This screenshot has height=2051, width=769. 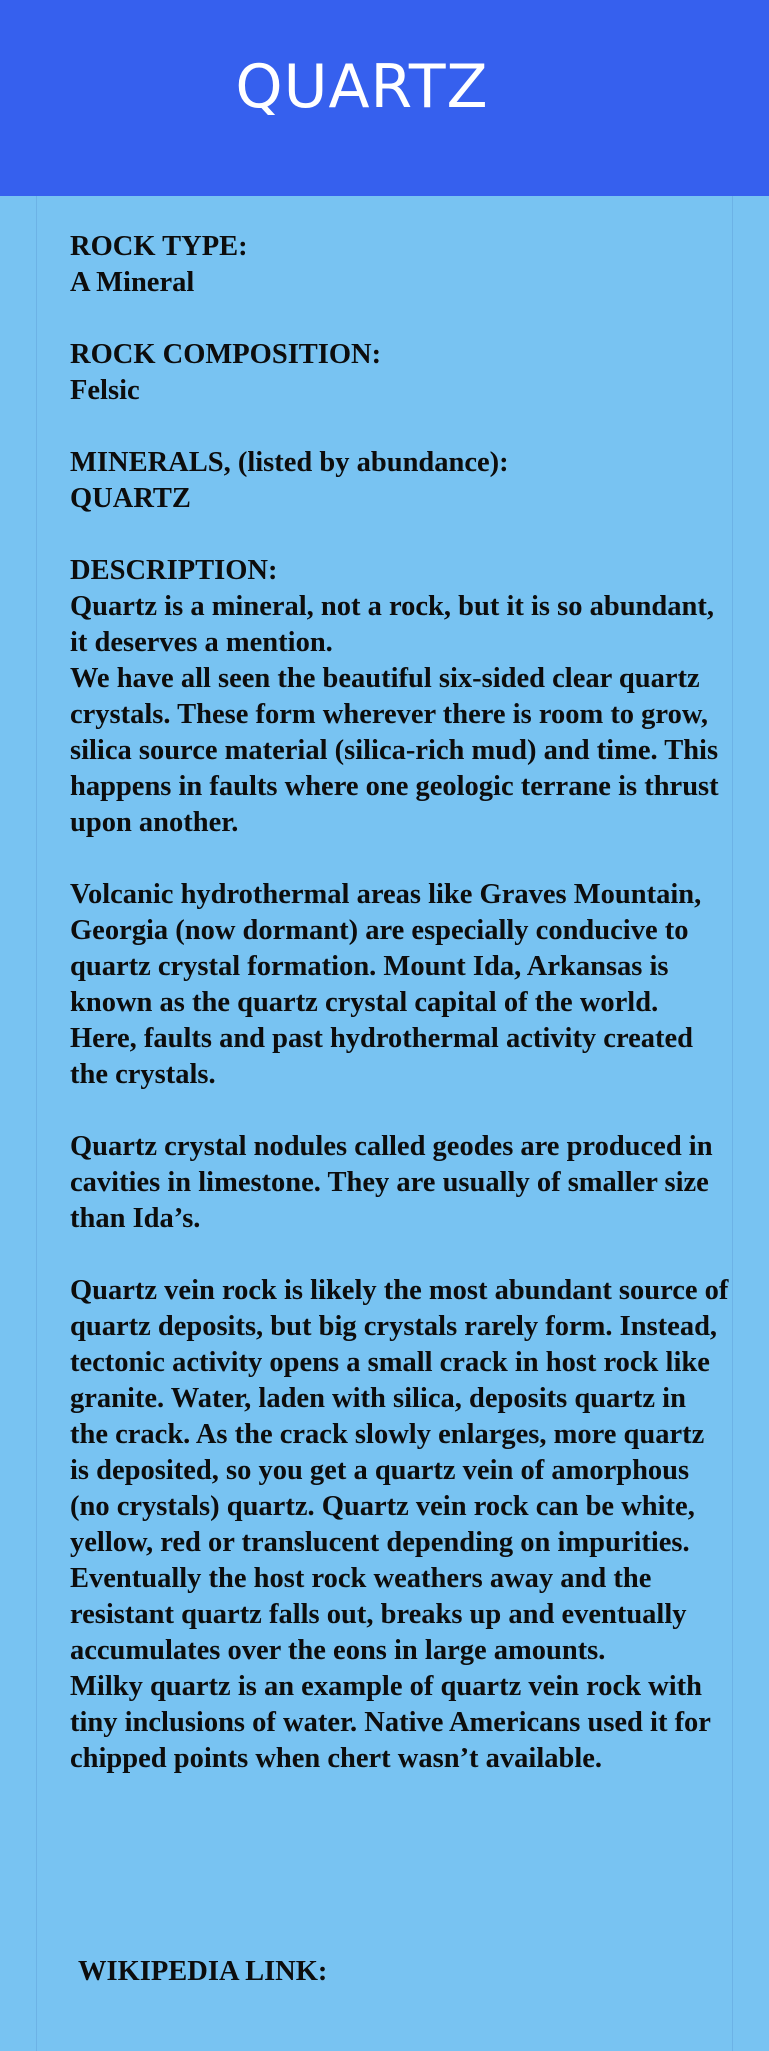 I want to click on rock-composition-section: ROCK COMPOSITION: Felsic, so click(x=400, y=373).